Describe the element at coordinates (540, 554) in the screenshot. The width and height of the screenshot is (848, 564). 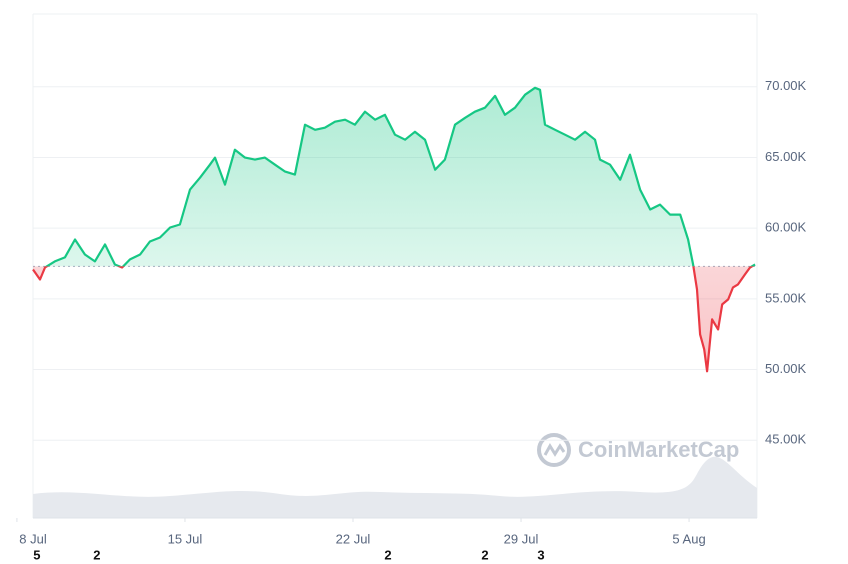
I see `annotation: 3` at that location.